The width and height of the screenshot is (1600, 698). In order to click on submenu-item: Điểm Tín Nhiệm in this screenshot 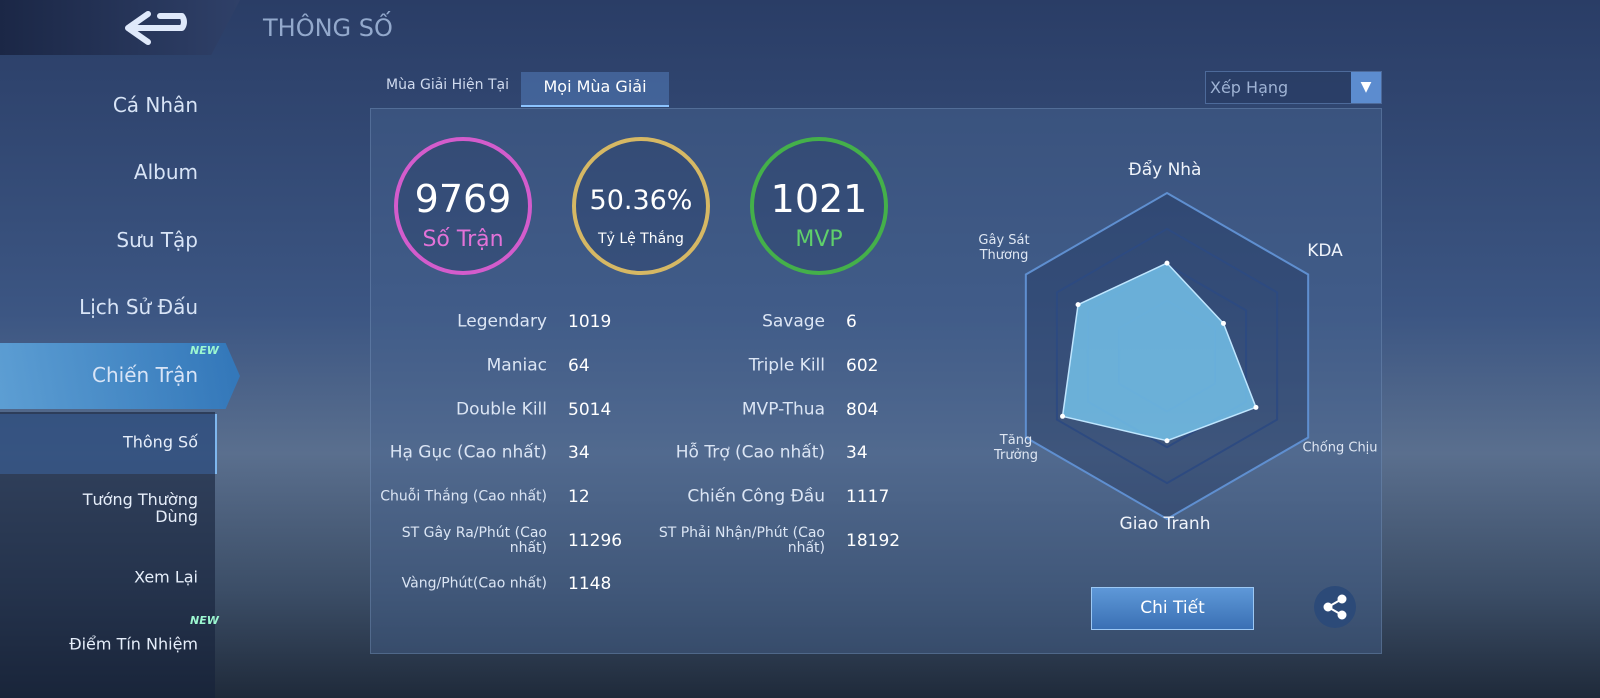, I will do `click(133, 644)`.